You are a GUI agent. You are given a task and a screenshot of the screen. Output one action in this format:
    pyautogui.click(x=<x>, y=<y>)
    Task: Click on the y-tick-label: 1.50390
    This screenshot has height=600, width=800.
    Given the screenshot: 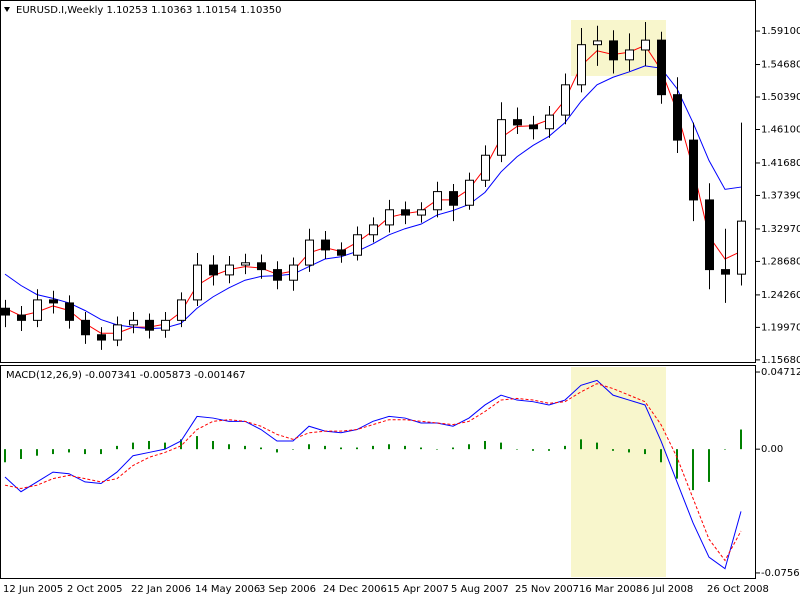 What is the action you would take?
    pyautogui.click(x=780, y=97)
    